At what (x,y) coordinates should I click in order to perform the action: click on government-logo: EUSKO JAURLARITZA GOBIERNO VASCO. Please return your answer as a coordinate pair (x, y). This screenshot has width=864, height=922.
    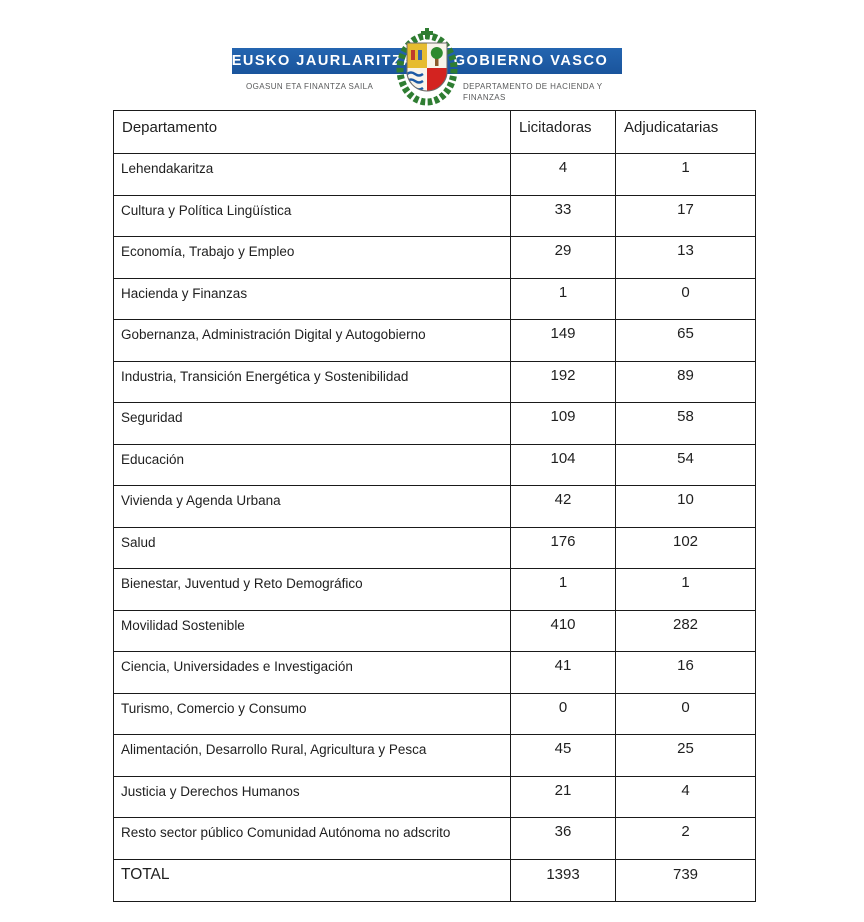
    Looking at the image, I should click on (427, 67).